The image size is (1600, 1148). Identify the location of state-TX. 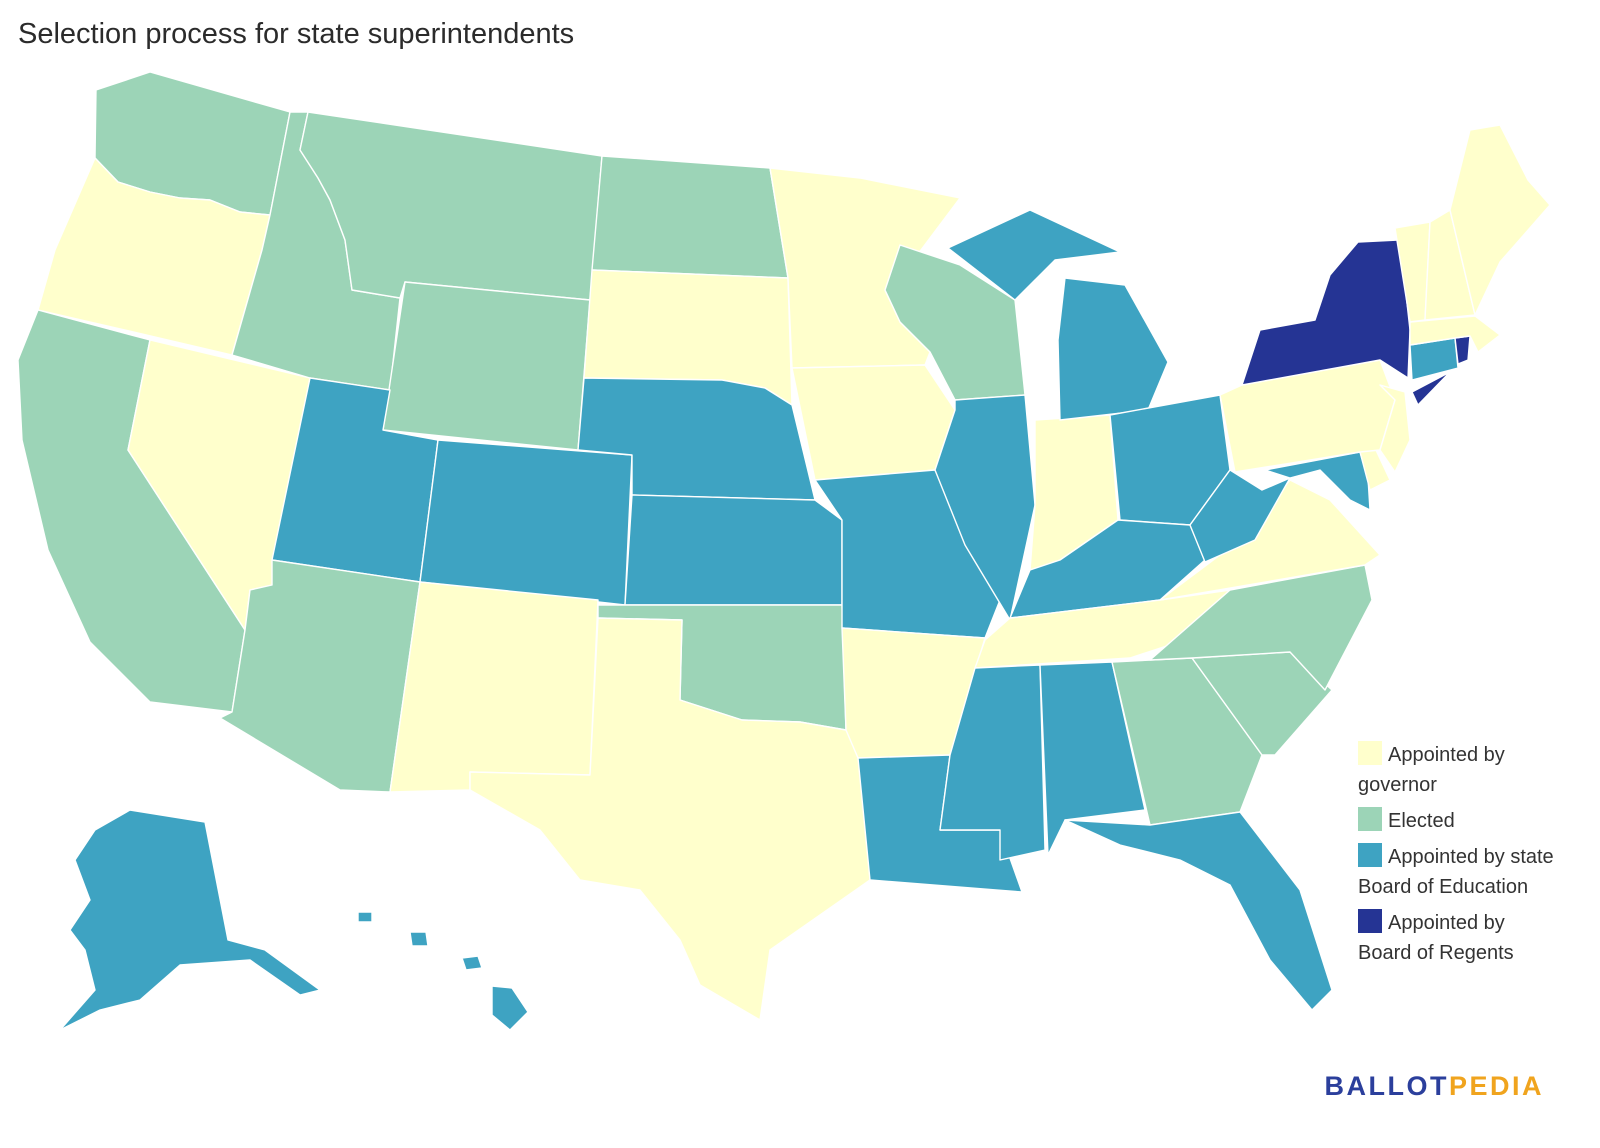
(670, 819).